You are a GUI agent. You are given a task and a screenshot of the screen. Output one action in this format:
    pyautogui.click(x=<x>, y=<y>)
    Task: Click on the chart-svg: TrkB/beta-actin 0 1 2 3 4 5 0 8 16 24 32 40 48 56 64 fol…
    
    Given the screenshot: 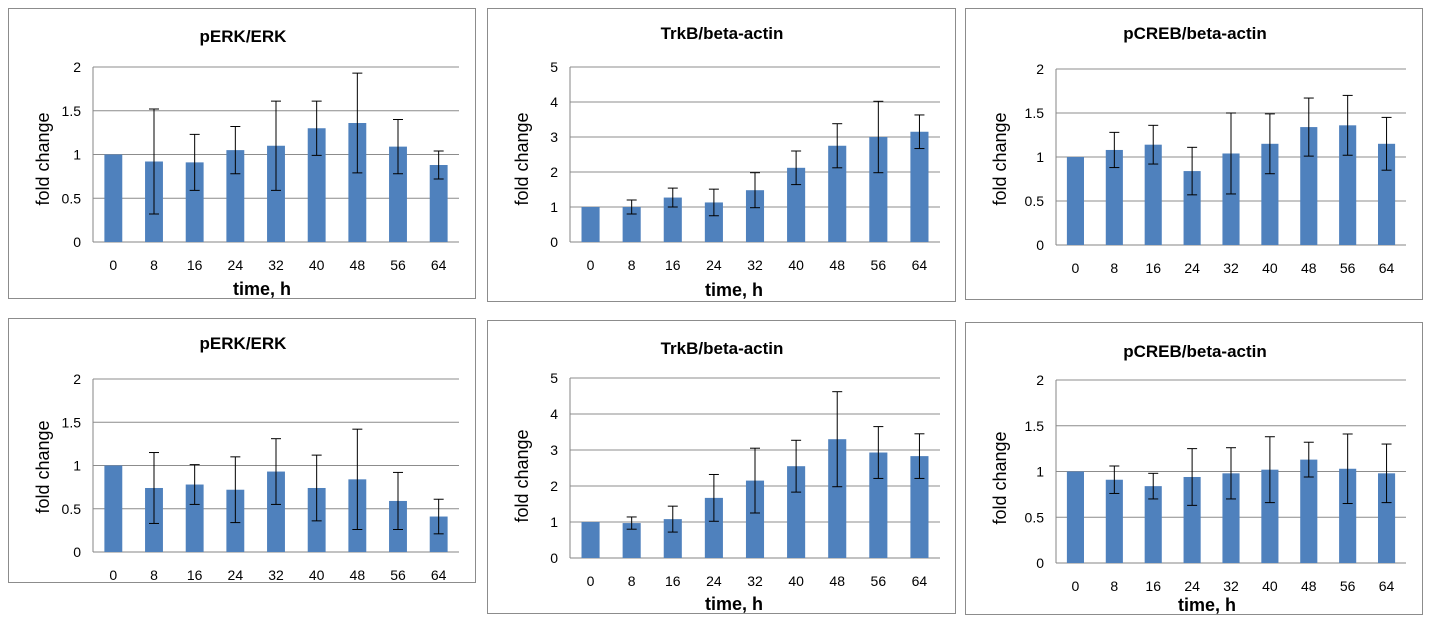 What is the action you would take?
    pyautogui.click(x=726, y=162)
    